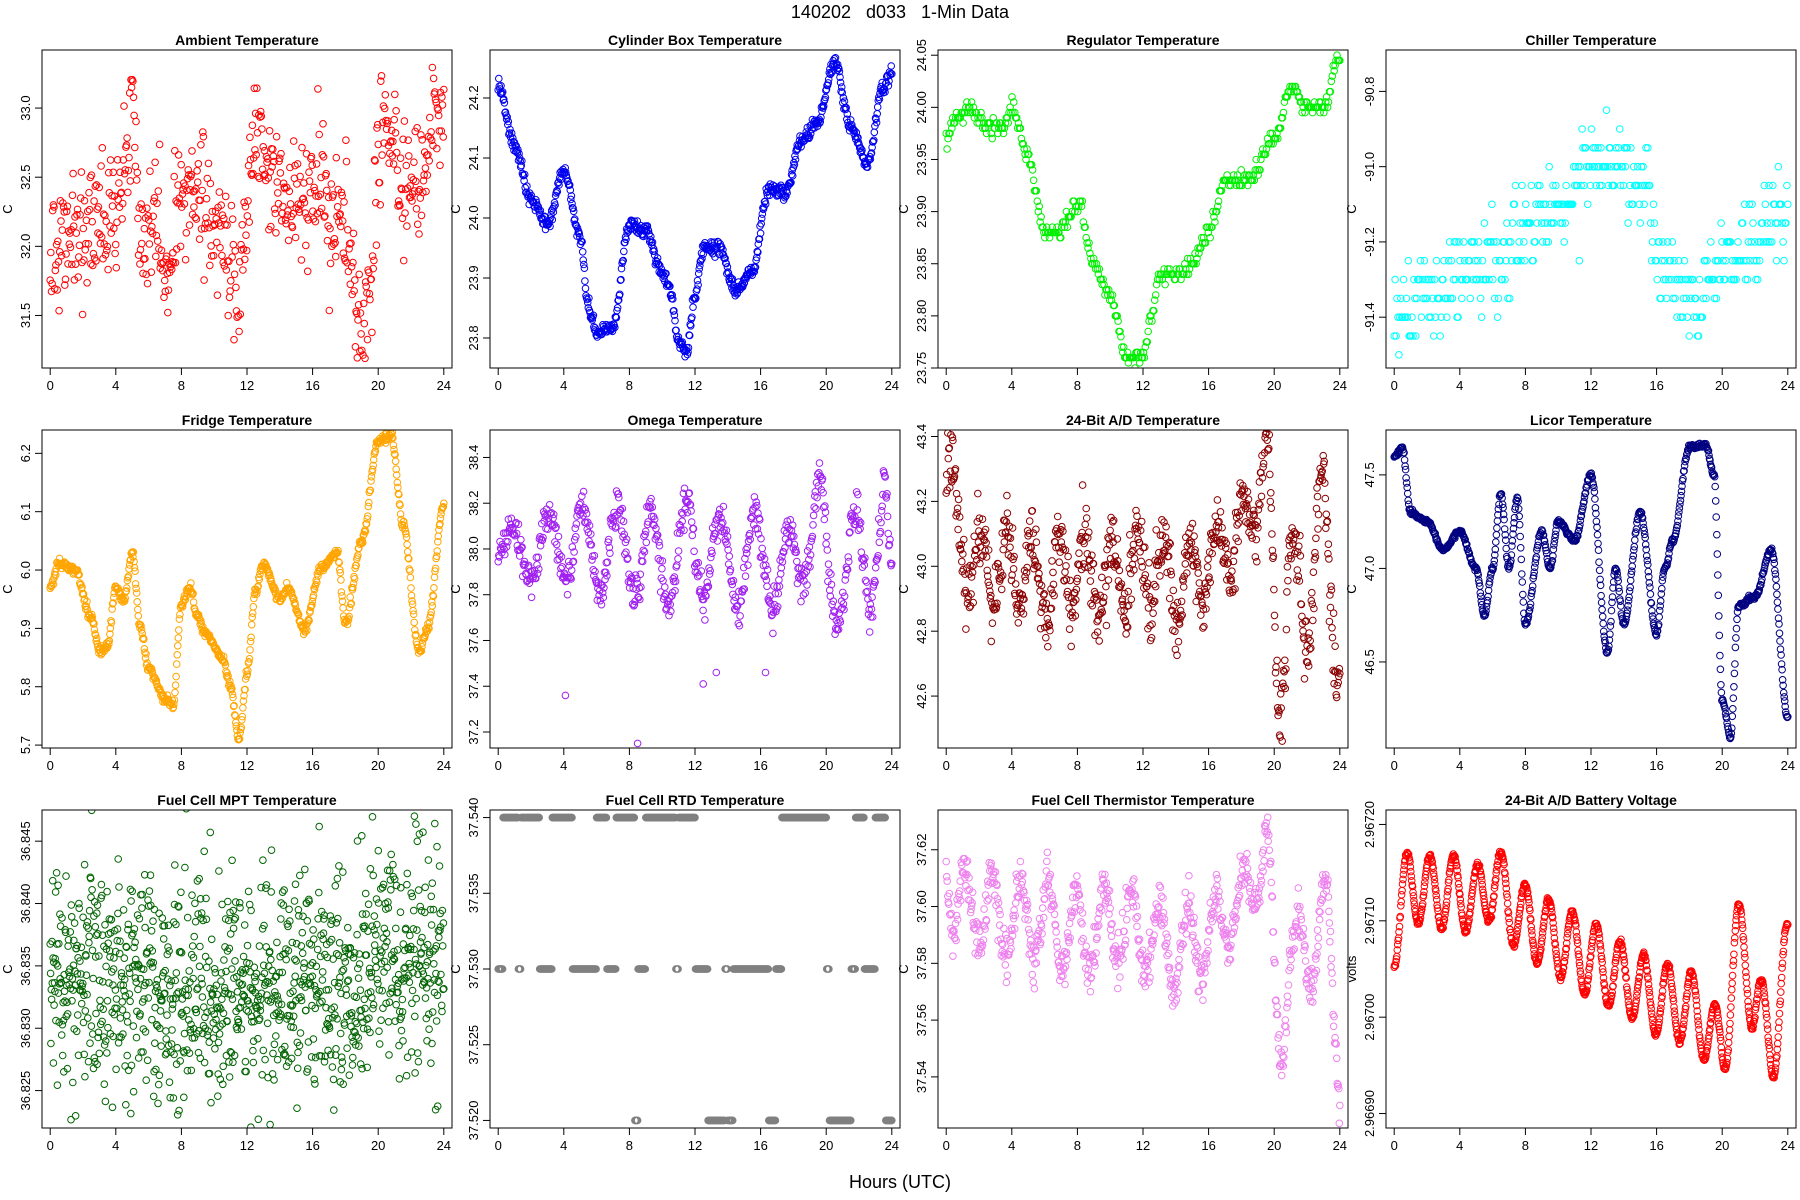 This screenshot has height=1200, width=1800. Describe the element at coordinates (473, 686) in the screenshot. I see `y-tick-label: 37.4` at that location.